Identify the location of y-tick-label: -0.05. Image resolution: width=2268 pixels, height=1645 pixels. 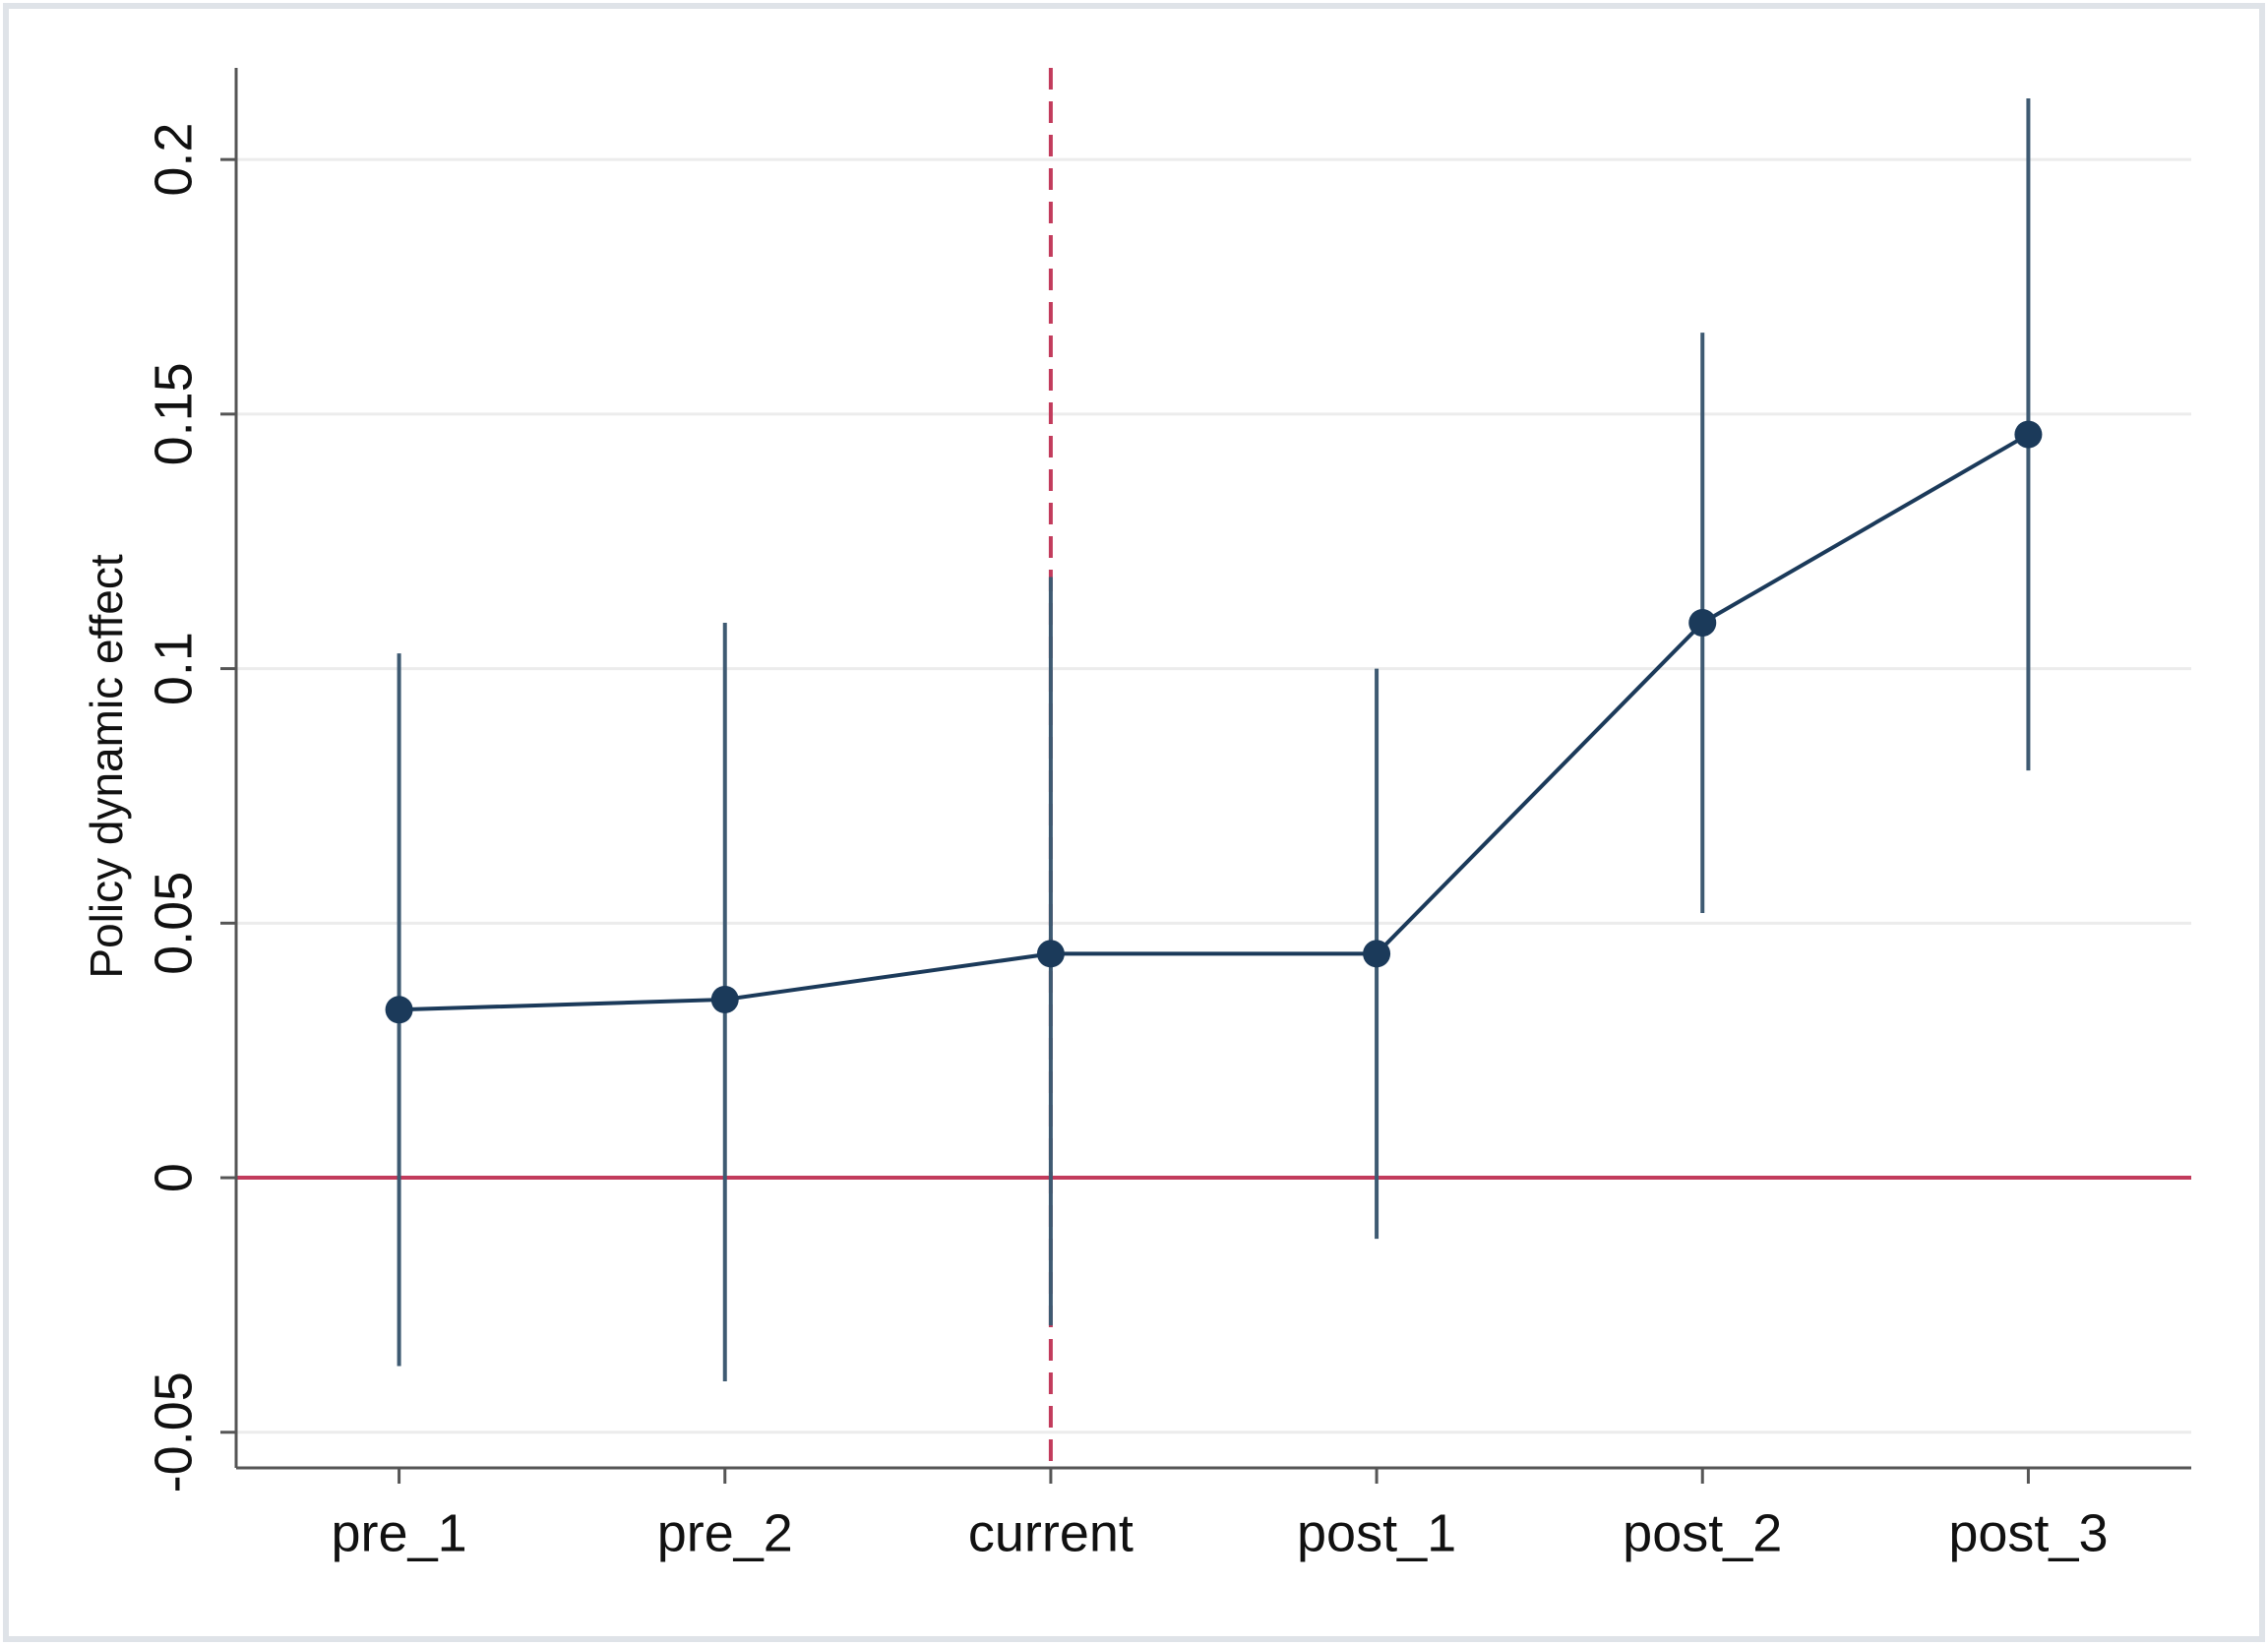
(174, 1432).